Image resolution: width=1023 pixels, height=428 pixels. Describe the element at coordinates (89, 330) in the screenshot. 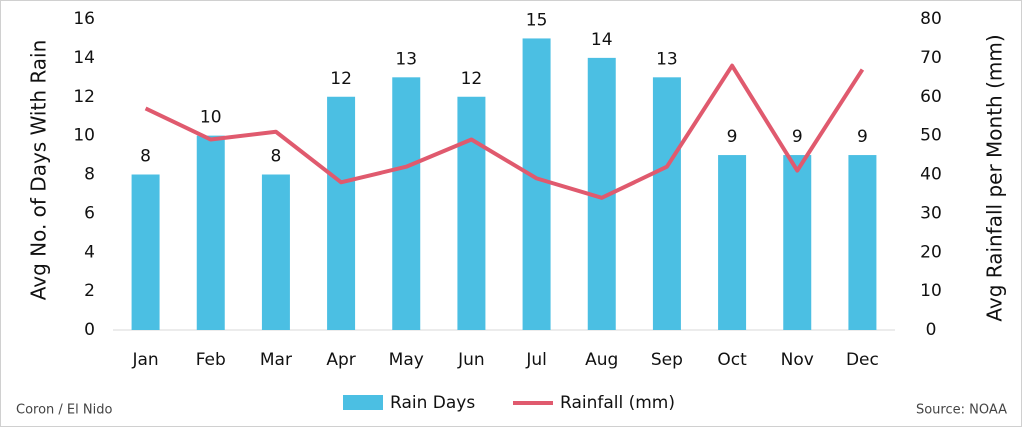

I see `y-tick-label: 0` at that location.